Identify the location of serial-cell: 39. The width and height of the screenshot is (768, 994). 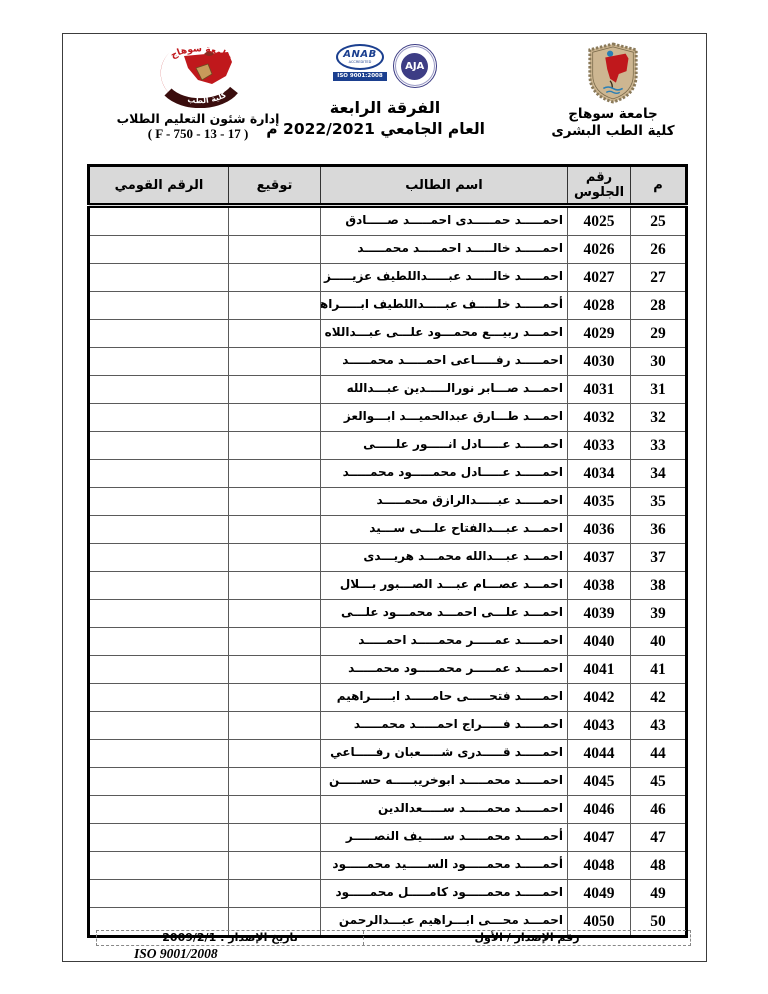
(658, 613).